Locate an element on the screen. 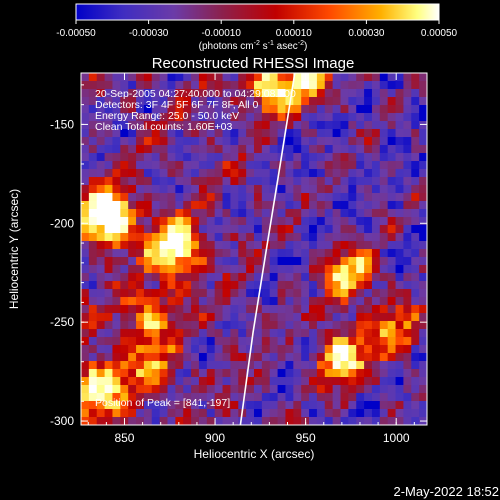  x-tick-label: 900 is located at coordinates (215, 438).